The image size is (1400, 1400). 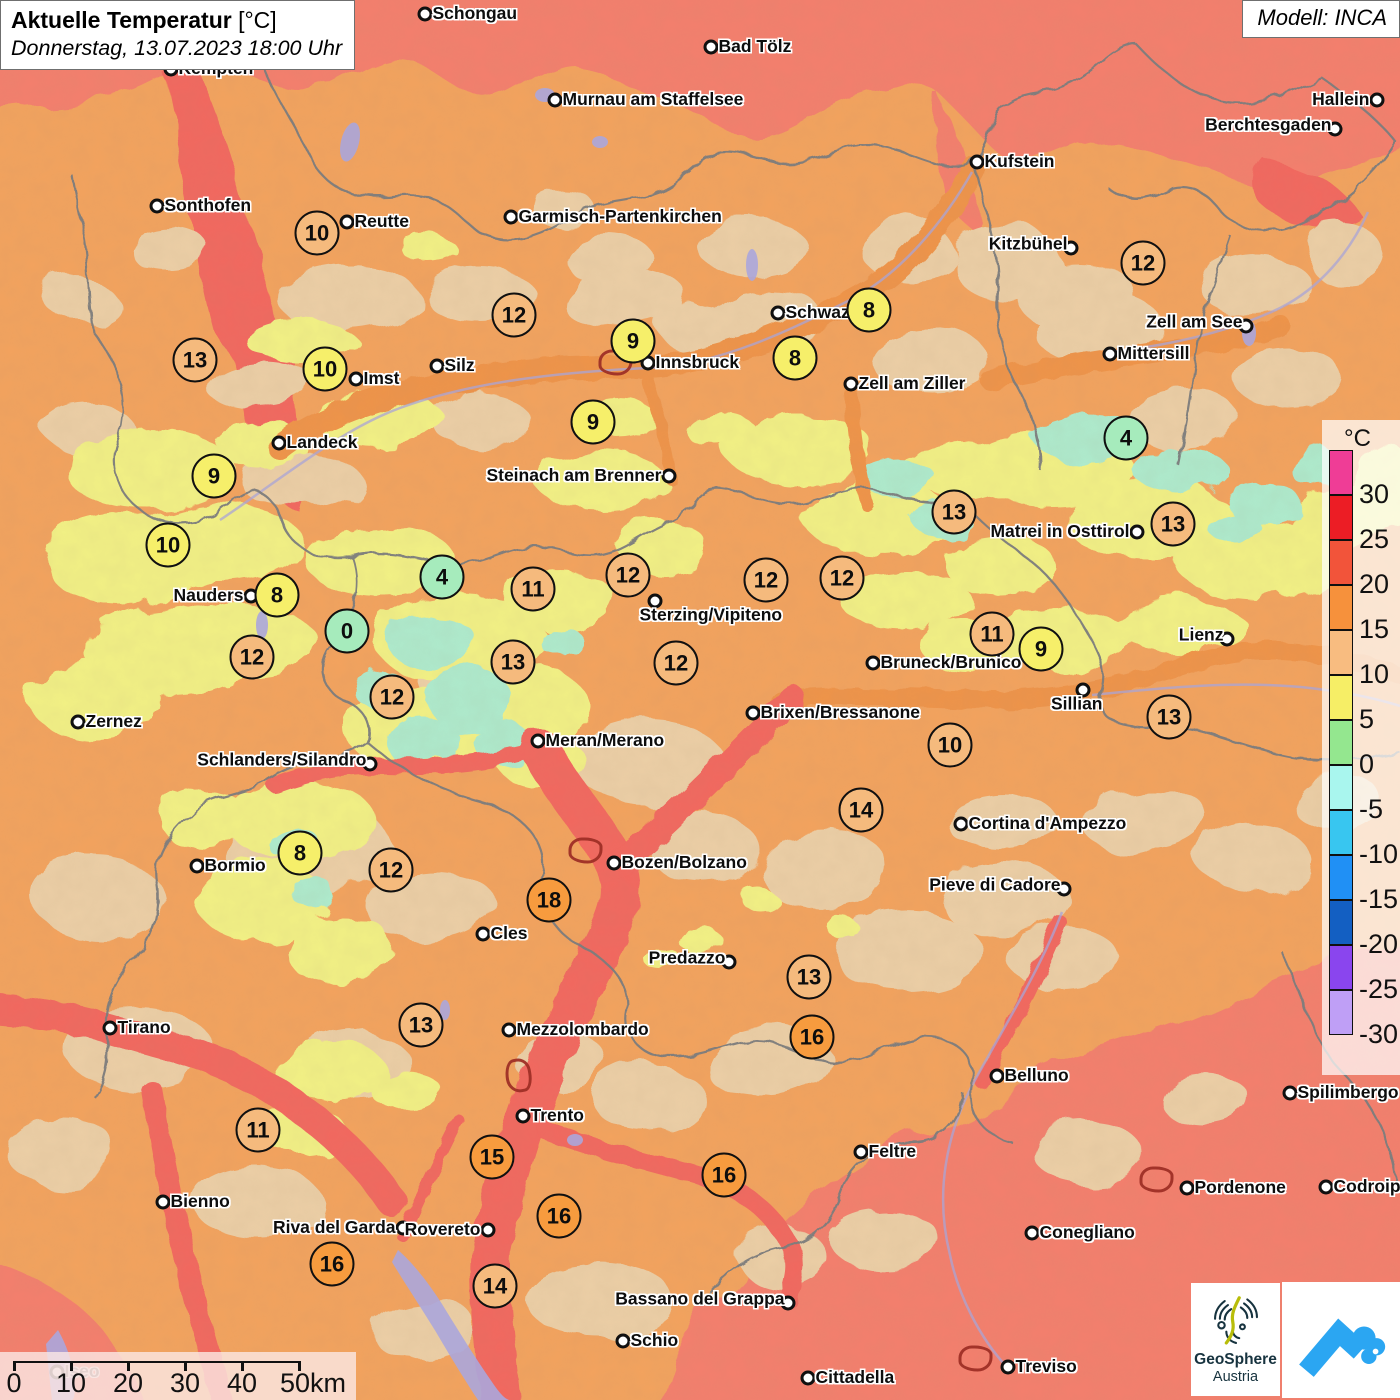 I want to click on scalebar-label: 0, so click(x=14, y=1383).